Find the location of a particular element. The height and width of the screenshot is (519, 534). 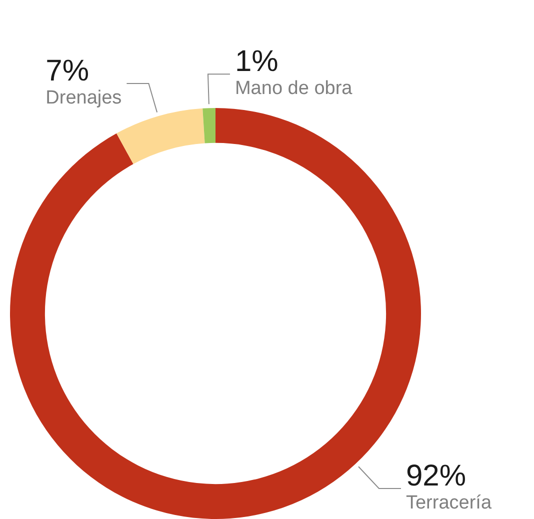

slice-label: Terracería is located at coordinates (449, 503).